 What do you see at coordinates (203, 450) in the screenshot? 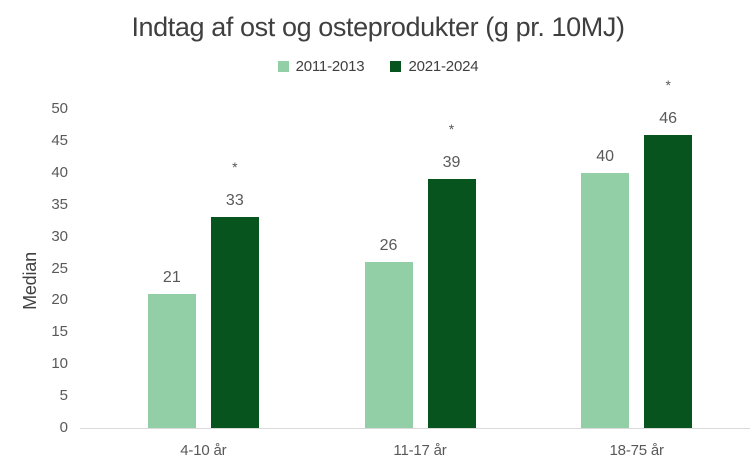
I see `x-category-label: 4-10 år` at bounding box center [203, 450].